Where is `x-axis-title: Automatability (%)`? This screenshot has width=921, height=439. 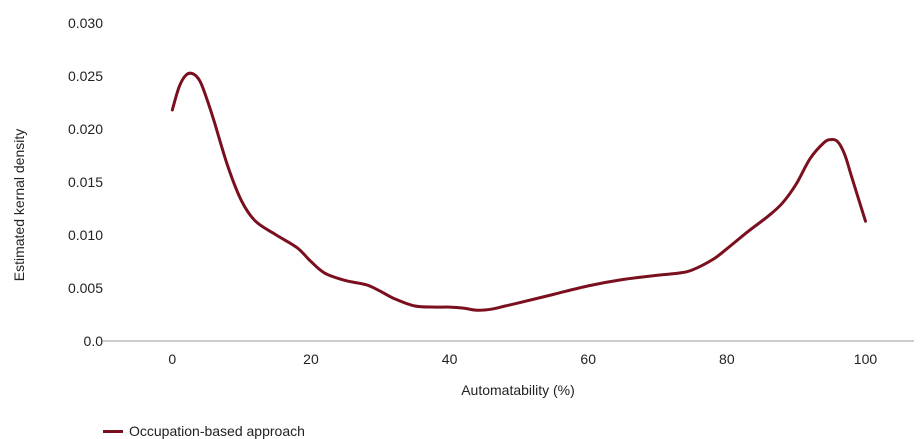
x-axis-title: Automatability (%) is located at coordinates (518, 390).